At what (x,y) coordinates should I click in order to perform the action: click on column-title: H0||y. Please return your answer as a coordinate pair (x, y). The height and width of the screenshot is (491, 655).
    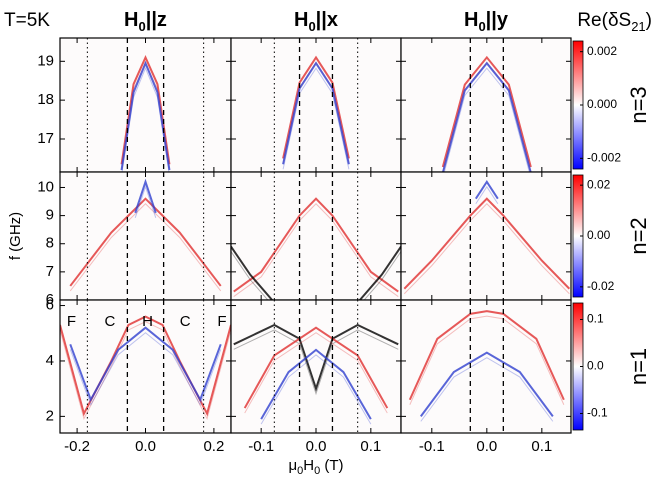
    Looking at the image, I should click on (486, 21).